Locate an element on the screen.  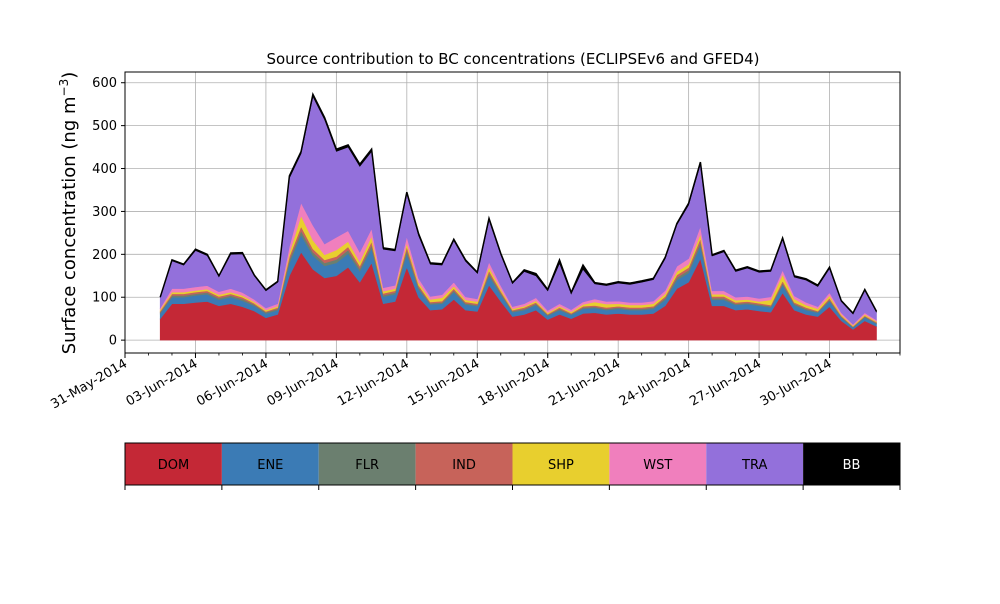
y-tick-label: 100 is located at coordinates (104, 298).